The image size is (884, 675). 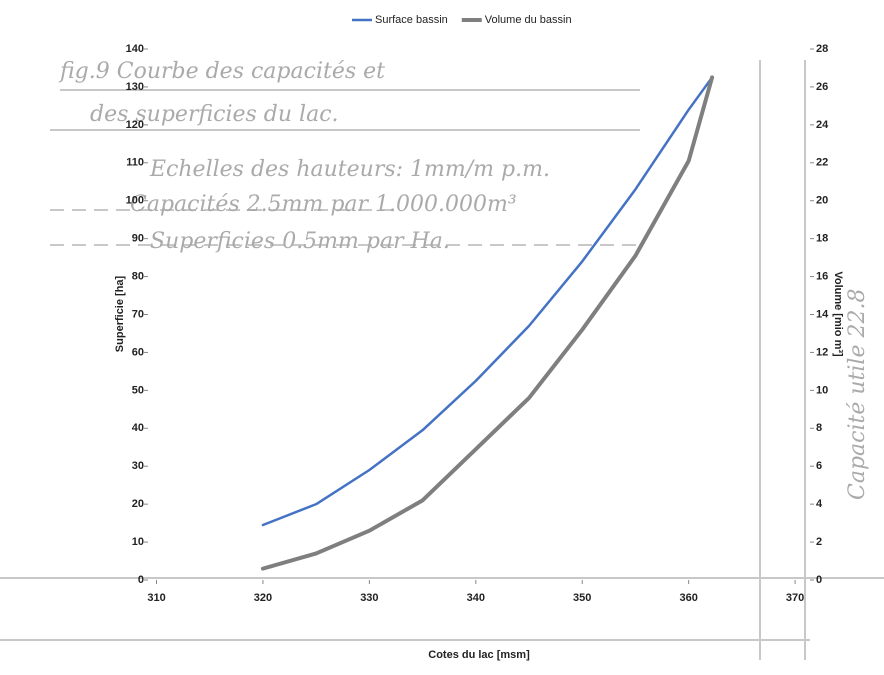 What do you see at coordinates (822, 125) in the screenshot?
I see `y2-tick-label: 24` at bounding box center [822, 125].